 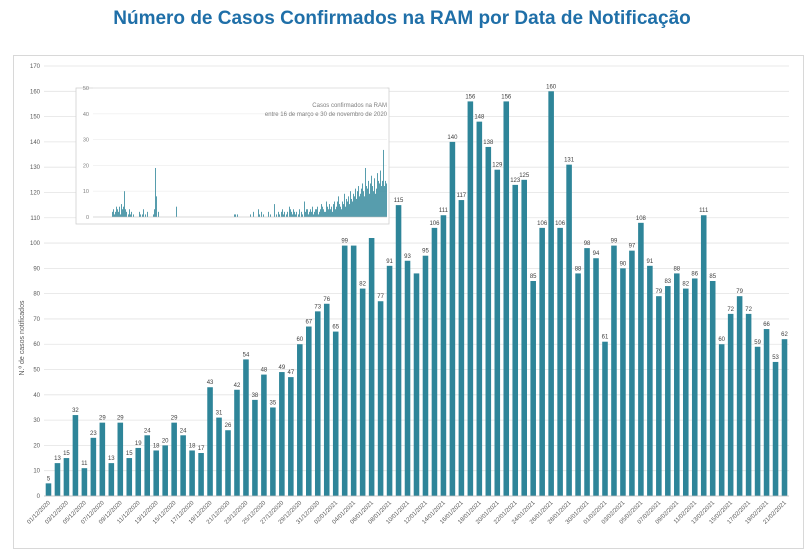 What do you see at coordinates (694, 274) in the screenshot?
I see `bar-data-label: 86` at bounding box center [694, 274].